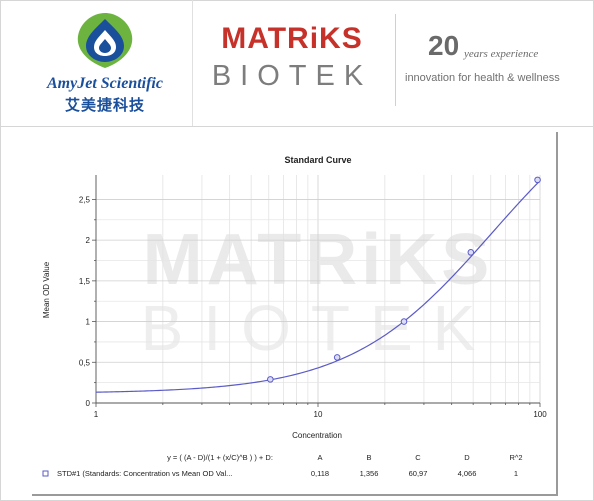 The height and width of the screenshot is (501, 594). Describe the element at coordinates (297, 126) in the screenshot. I see `header-divider` at that location.